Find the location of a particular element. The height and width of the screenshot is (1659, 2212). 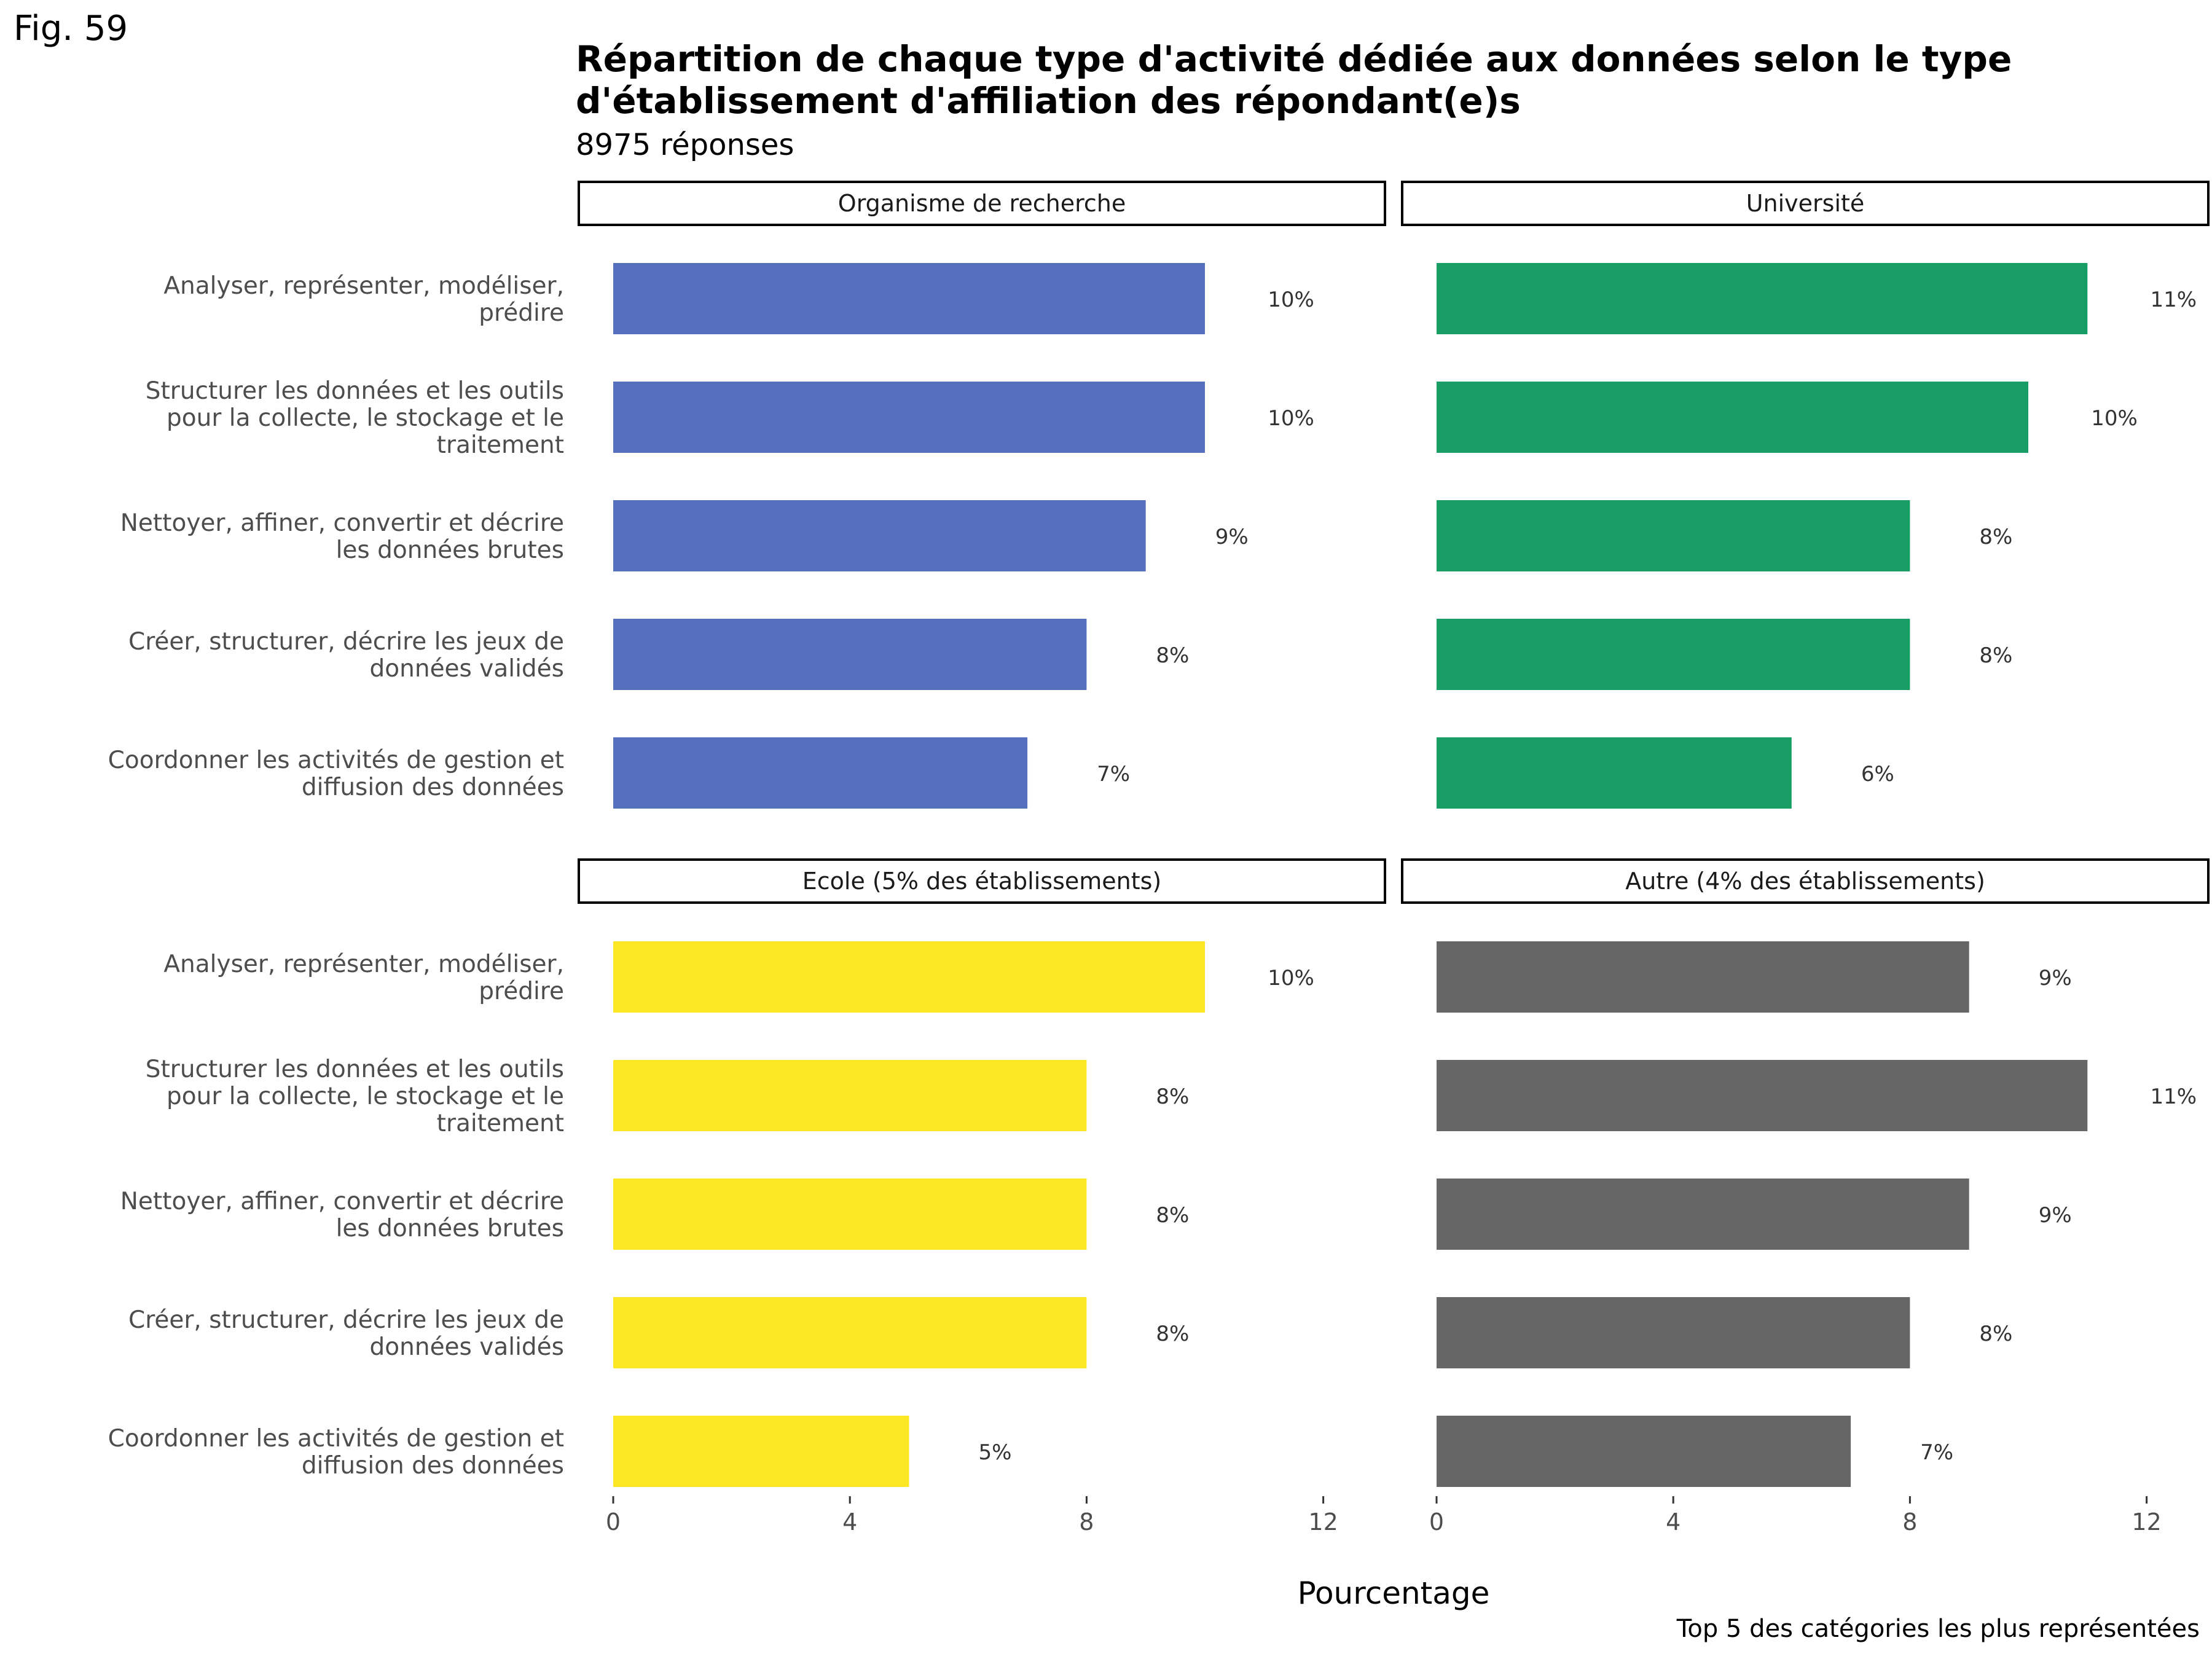

facet-strip-label: Ecole (5% des établissements) is located at coordinates (982, 881).